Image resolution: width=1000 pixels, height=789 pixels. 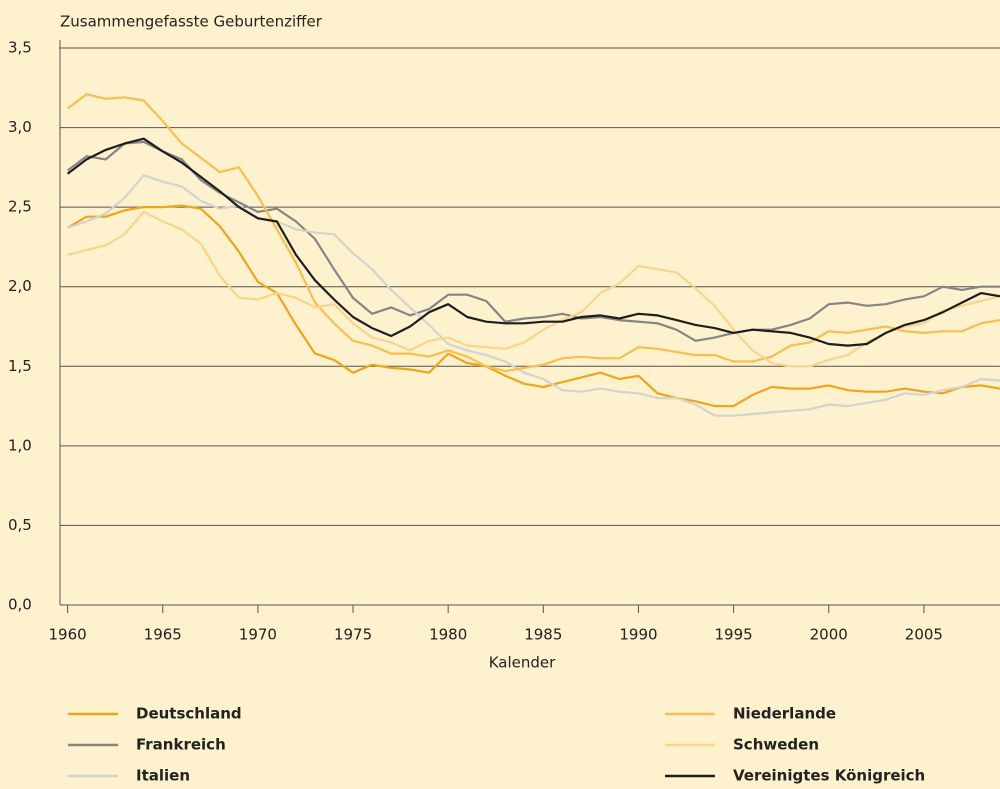 I want to click on legend-label: Italien, so click(x=163, y=776).